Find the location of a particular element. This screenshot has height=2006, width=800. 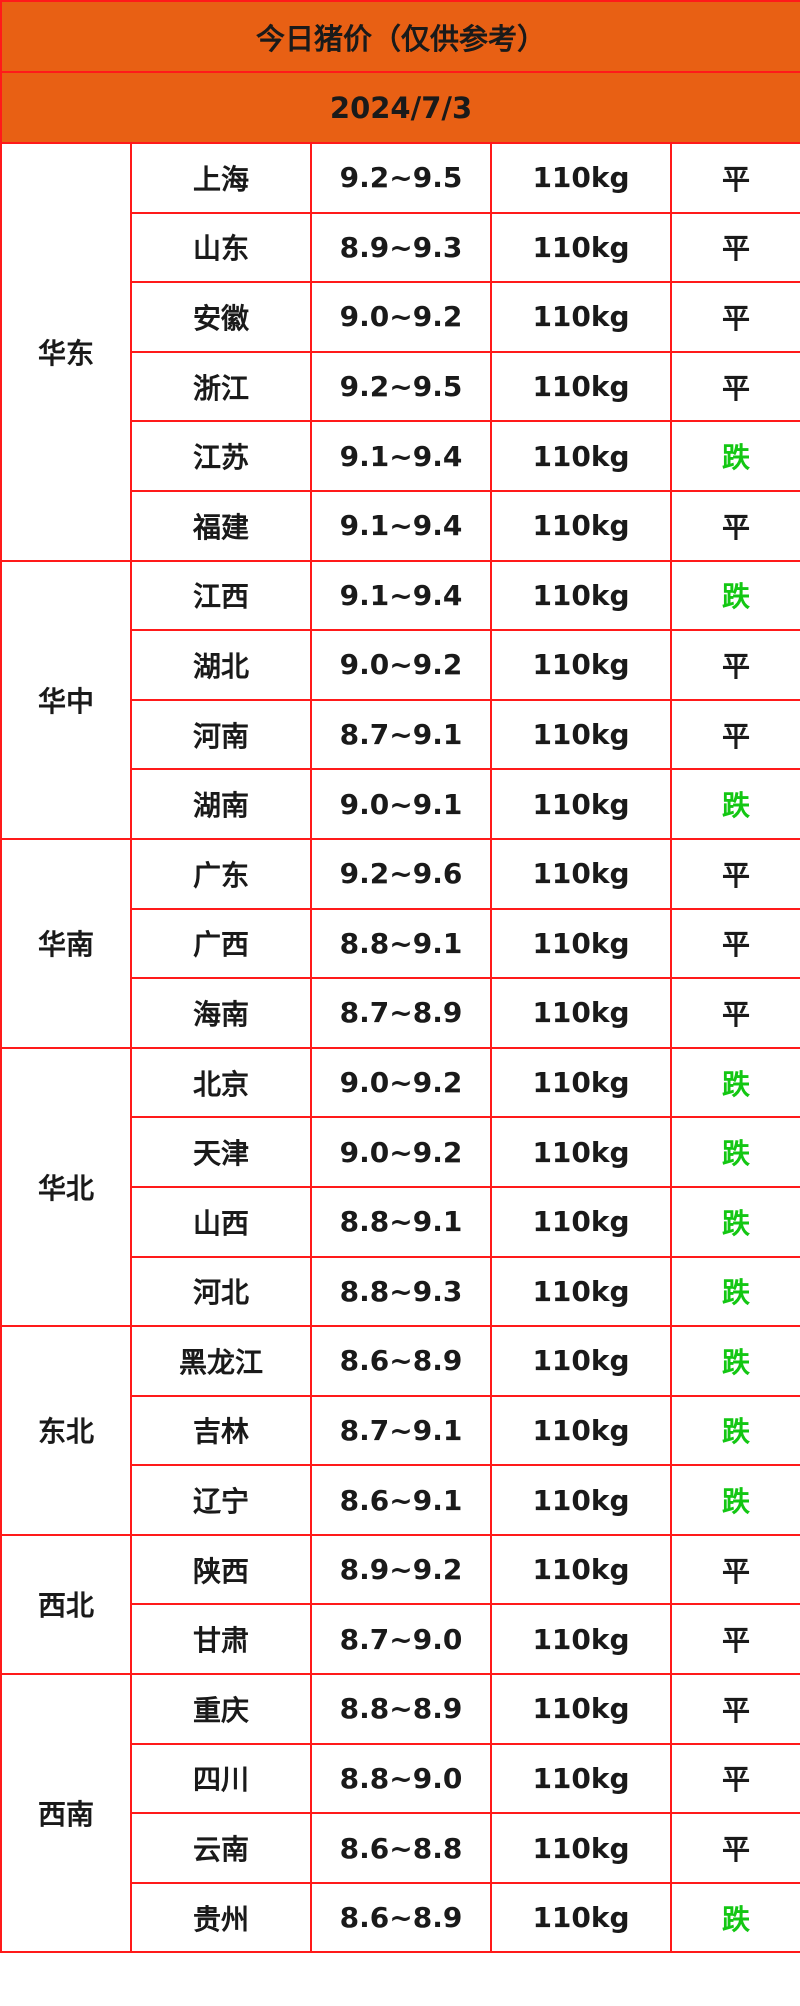

table-row: 山东 8.9~9.3 110kg 平 is located at coordinates (400, 247).